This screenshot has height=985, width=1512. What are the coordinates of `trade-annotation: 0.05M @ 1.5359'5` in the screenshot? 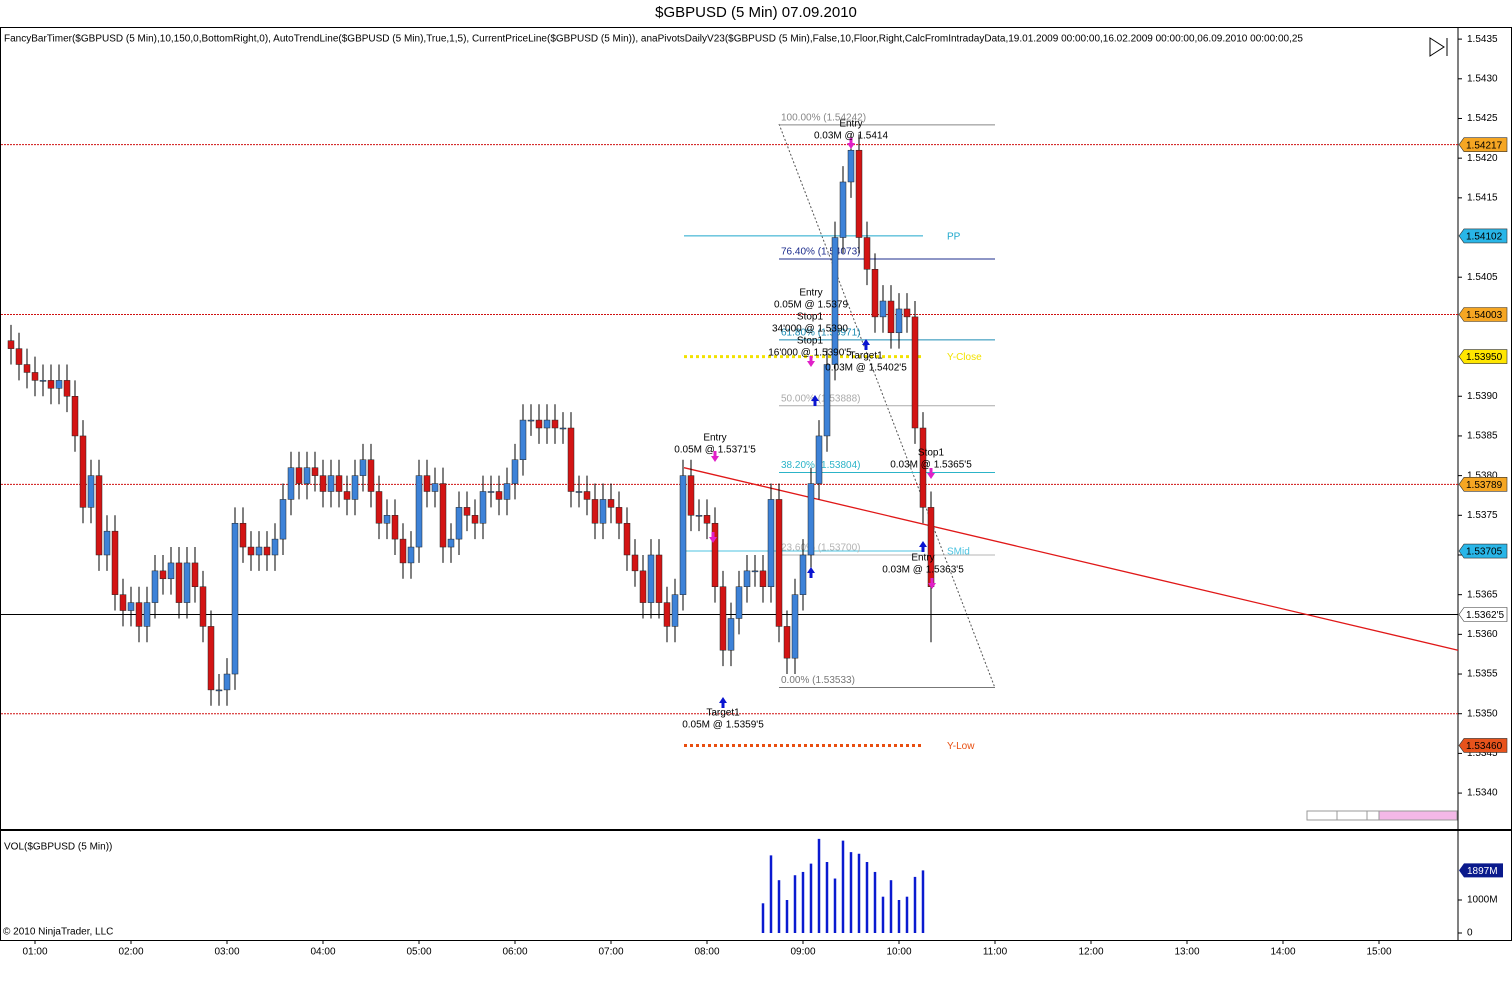 It's located at (723, 725).